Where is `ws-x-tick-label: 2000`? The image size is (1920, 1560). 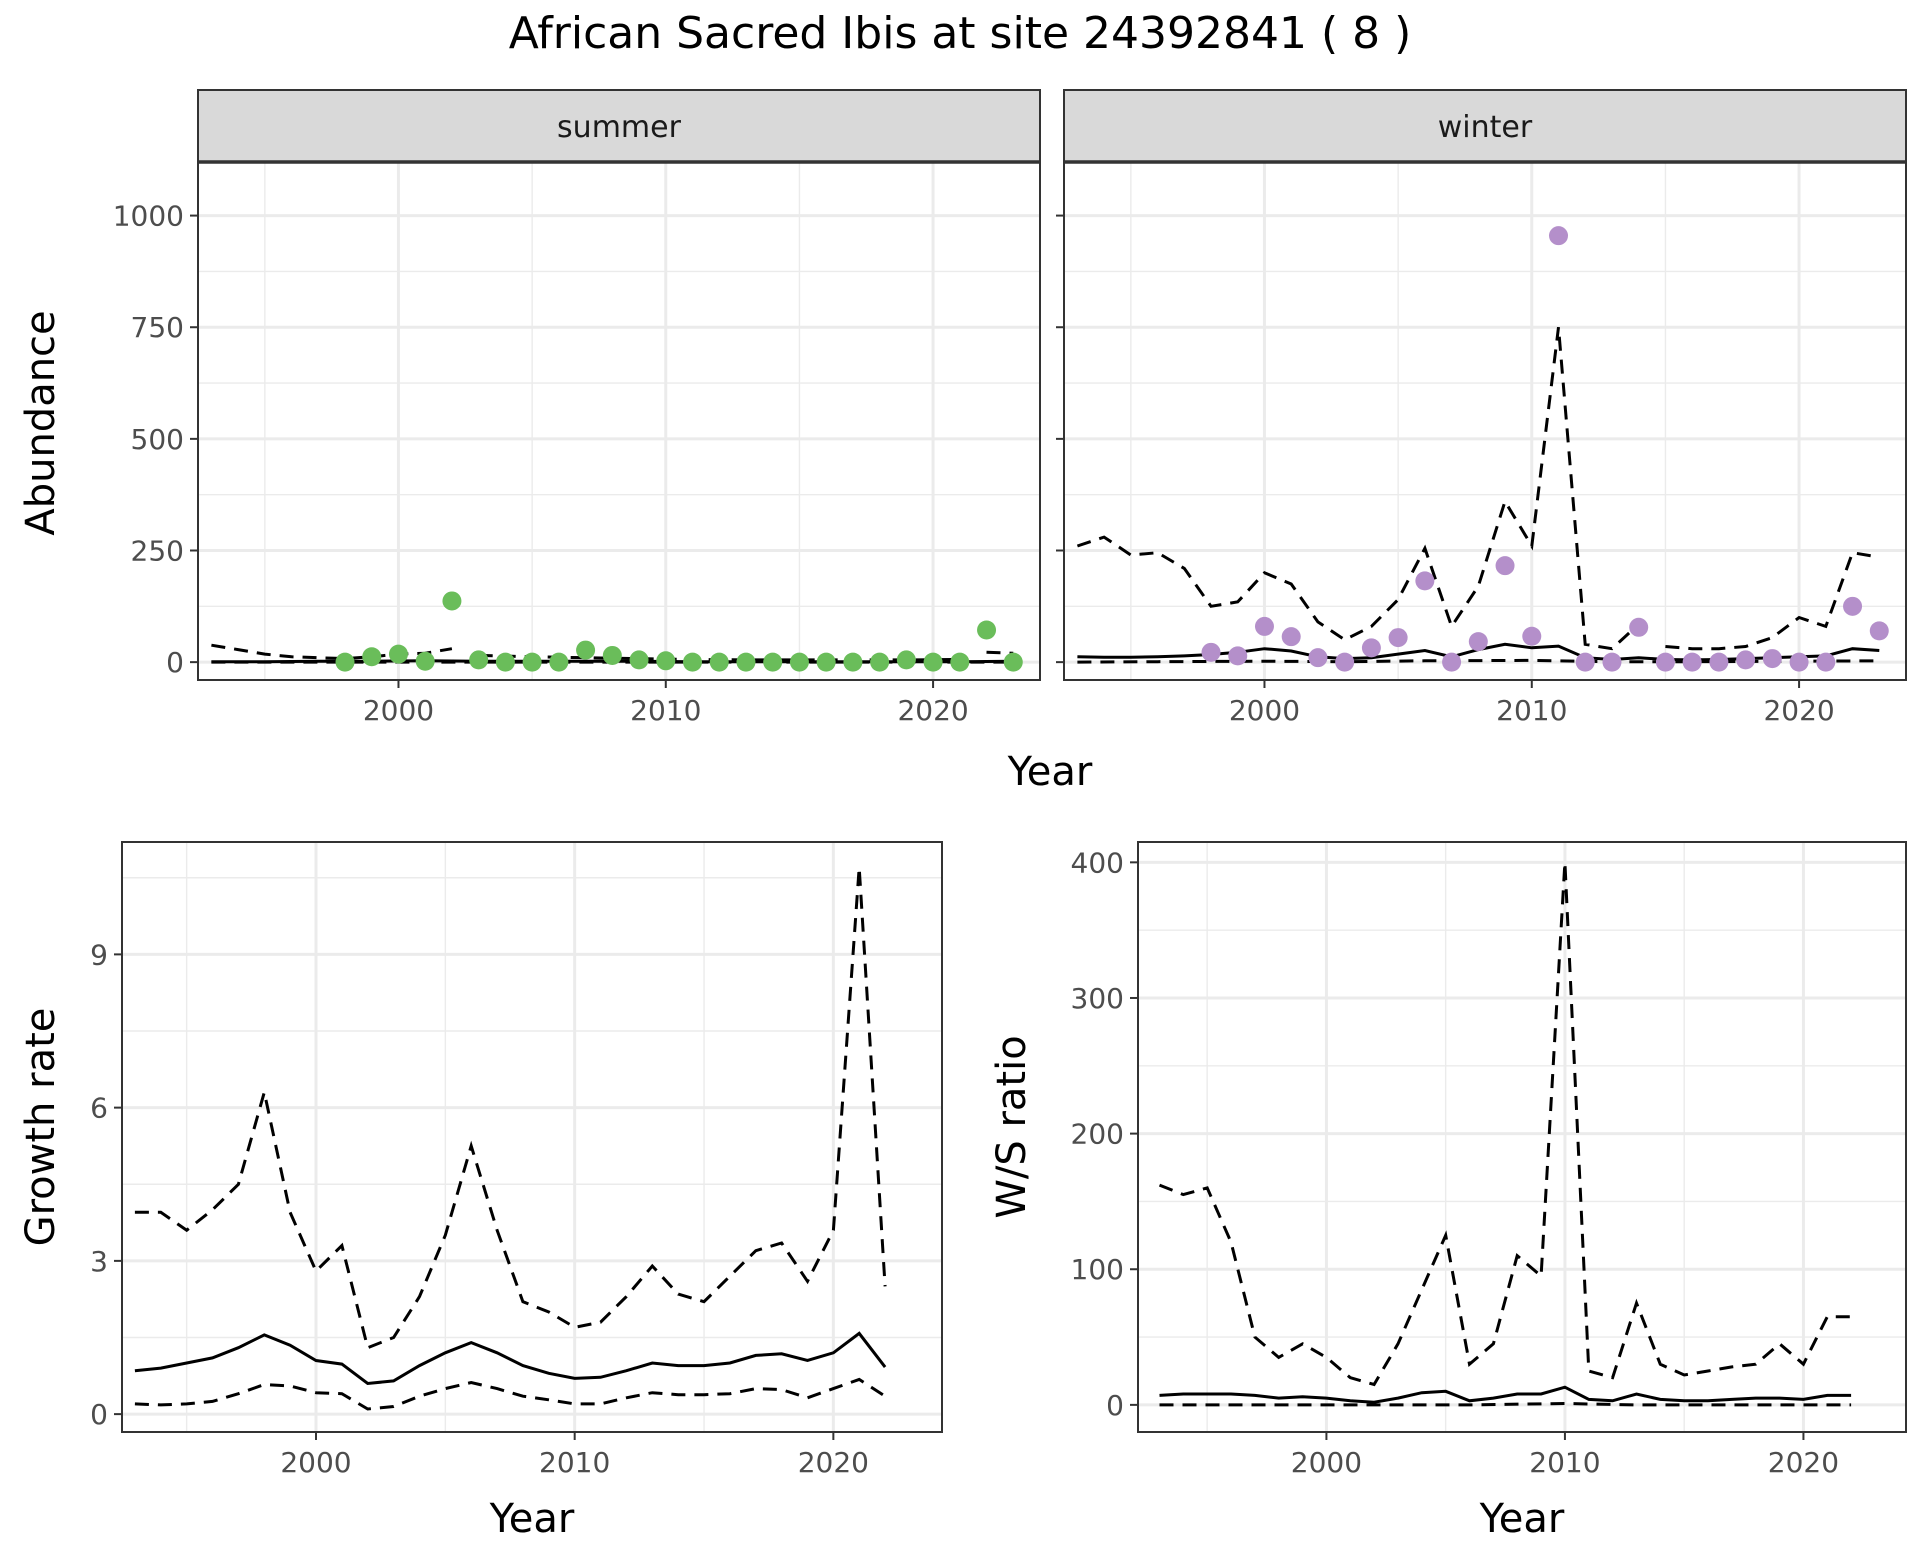 ws-x-tick-label: 2000 is located at coordinates (1326, 1462).